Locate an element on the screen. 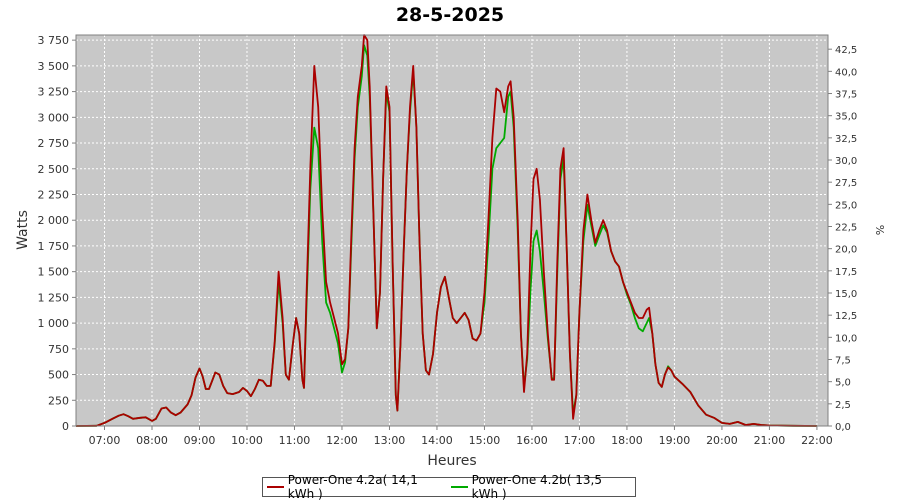 This screenshot has width=900, height=501. y2-tick-label: 2,5 is located at coordinates (843, 405).